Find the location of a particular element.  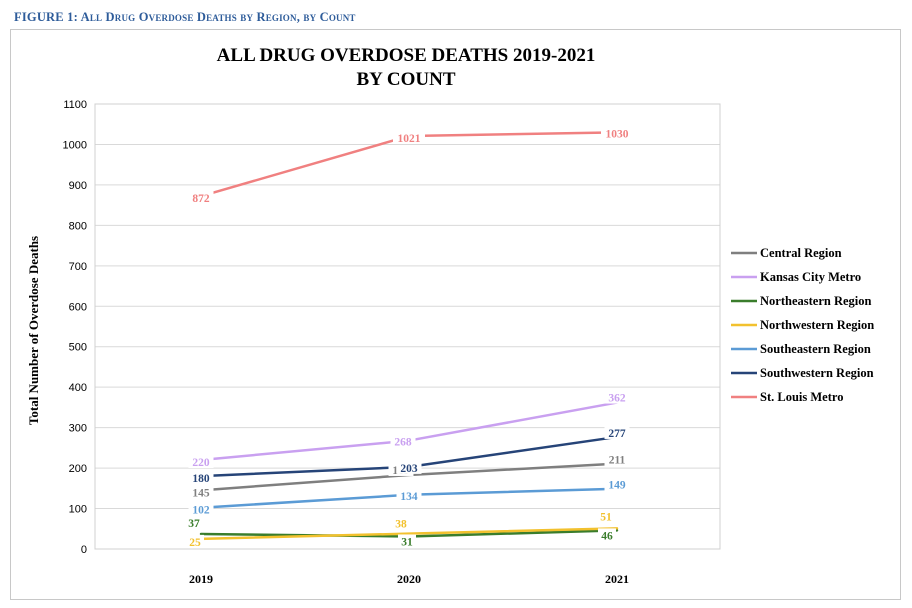

y-axis-label: Total Number of Overdose Deaths is located at coordinates (33, 330).